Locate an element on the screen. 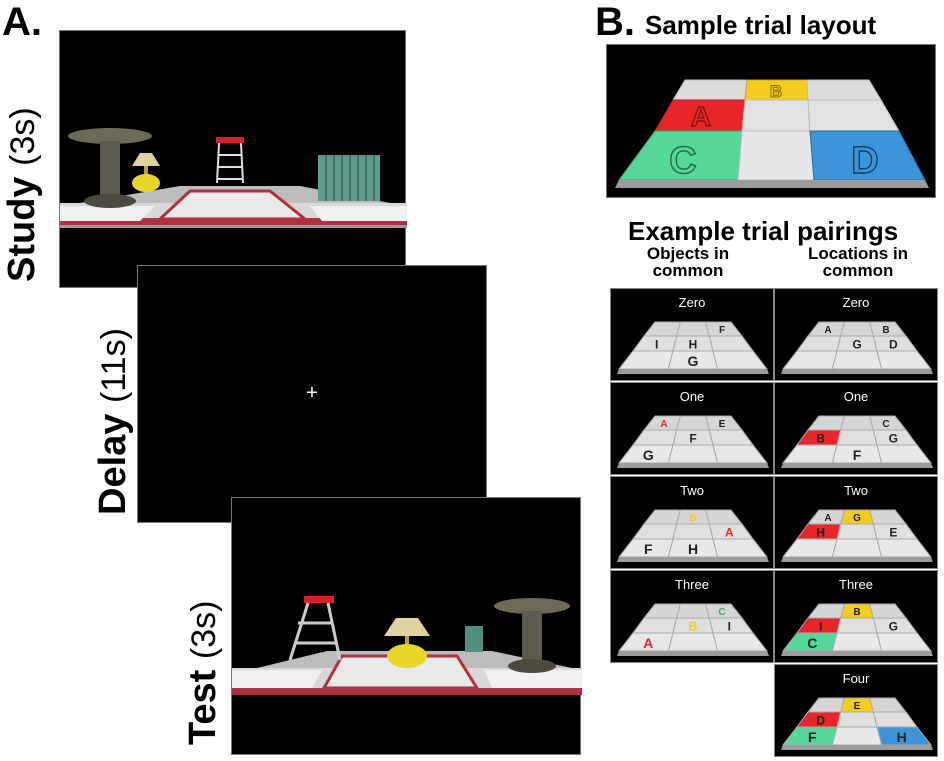  objects-cell-title: One is located at coordinates (692, 396).